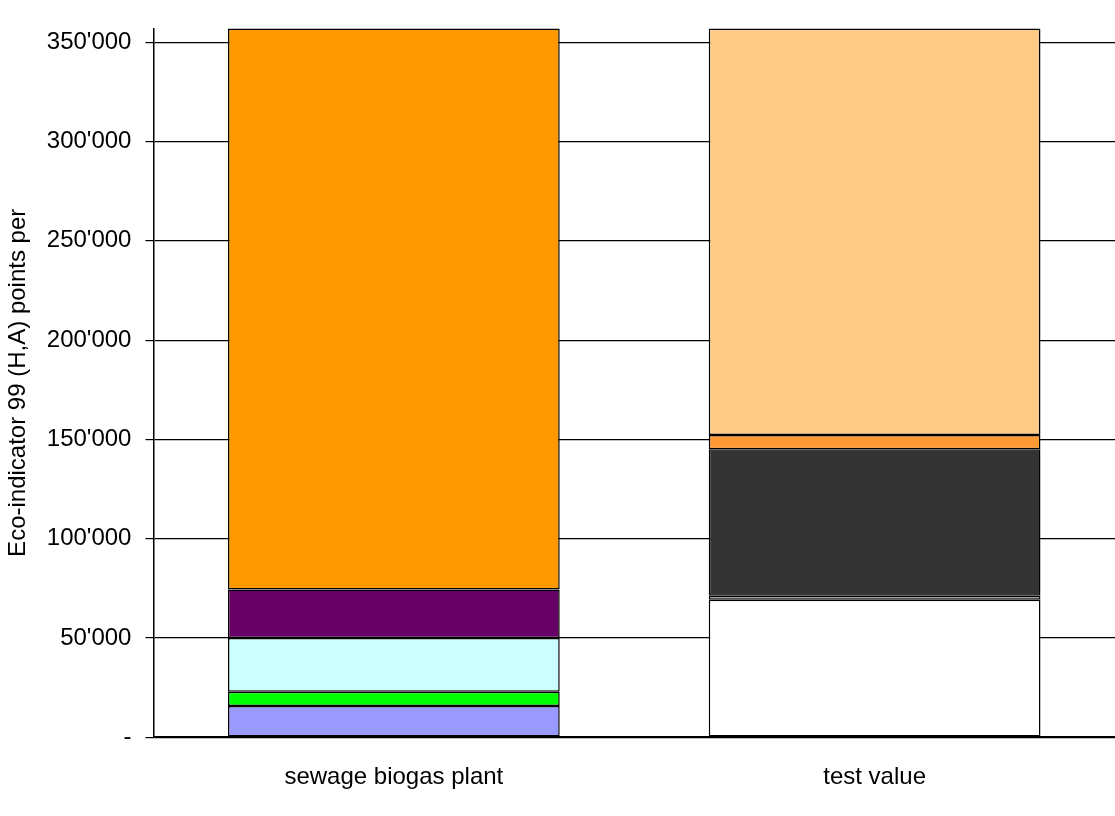 The width and height of the screenshot is (1115, 816). Describe the element at coordinates (89, 140) in the screenshot. I see `y-tick-label: 300'000` at that location.